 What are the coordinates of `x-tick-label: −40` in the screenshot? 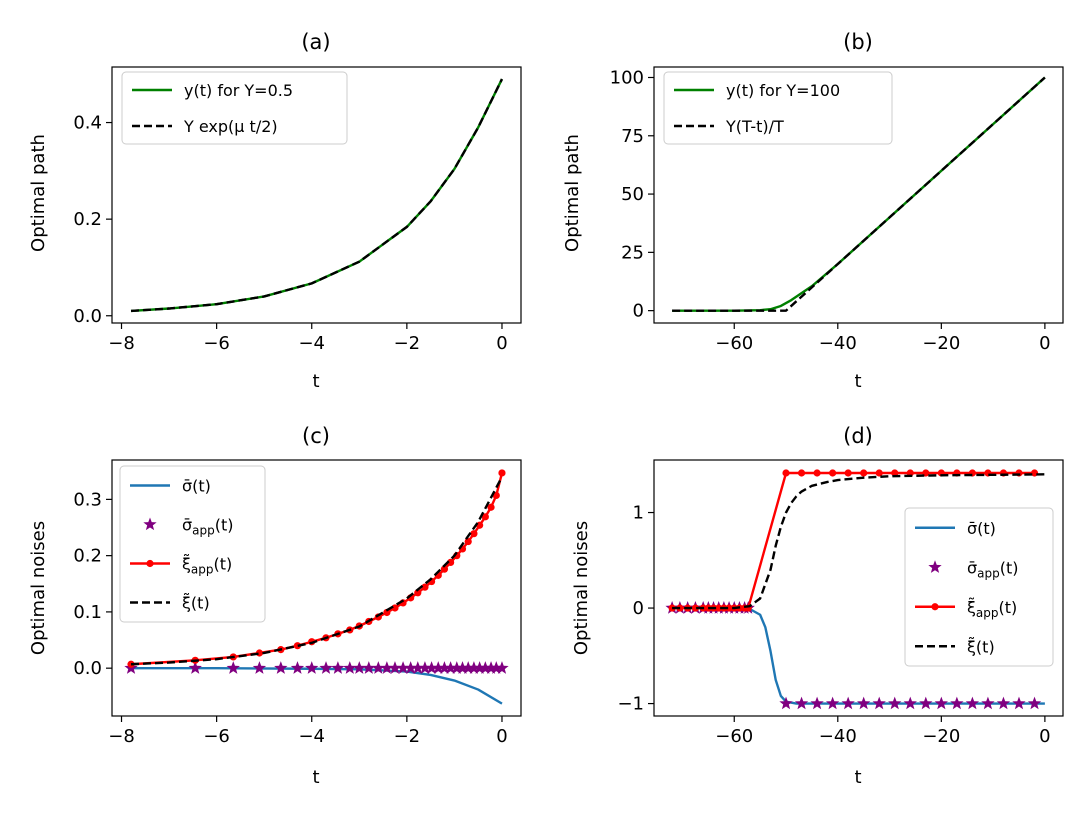 It's located at (838, 343).